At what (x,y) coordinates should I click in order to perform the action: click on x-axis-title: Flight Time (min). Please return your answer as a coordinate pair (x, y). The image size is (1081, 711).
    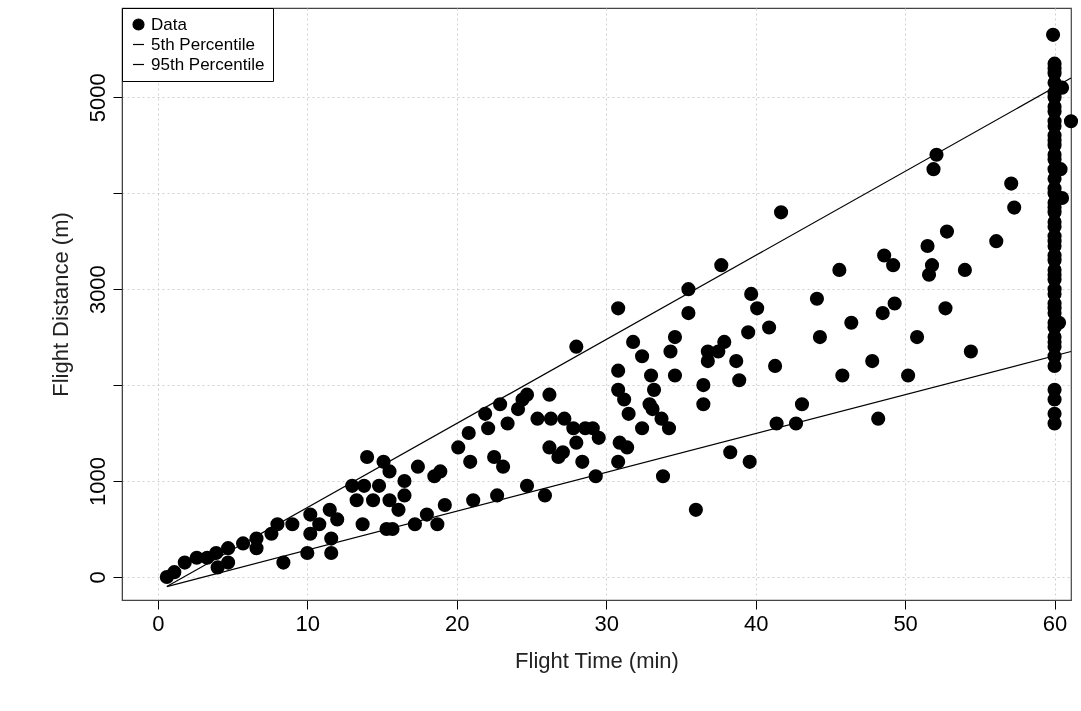
    Looking at the image, I should click on (597, 660).